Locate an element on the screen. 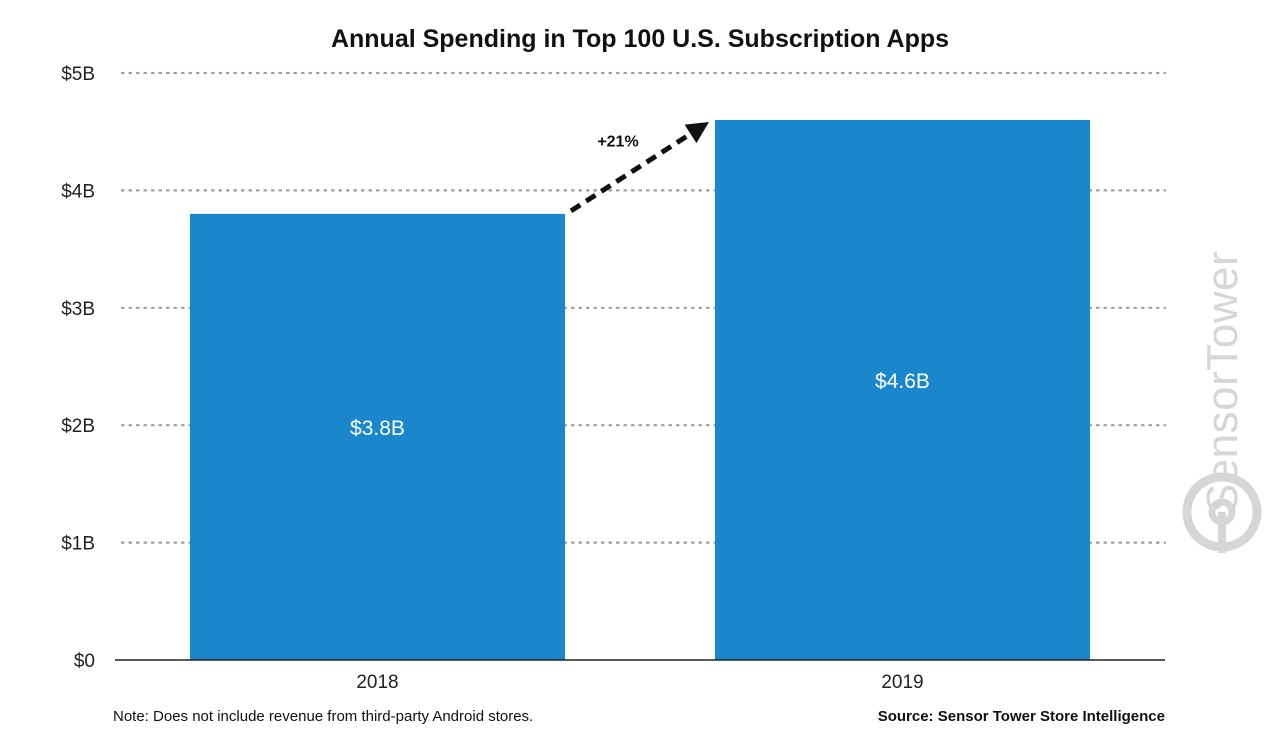  y-tick-label: $2B is located at coordinates (78, 426).